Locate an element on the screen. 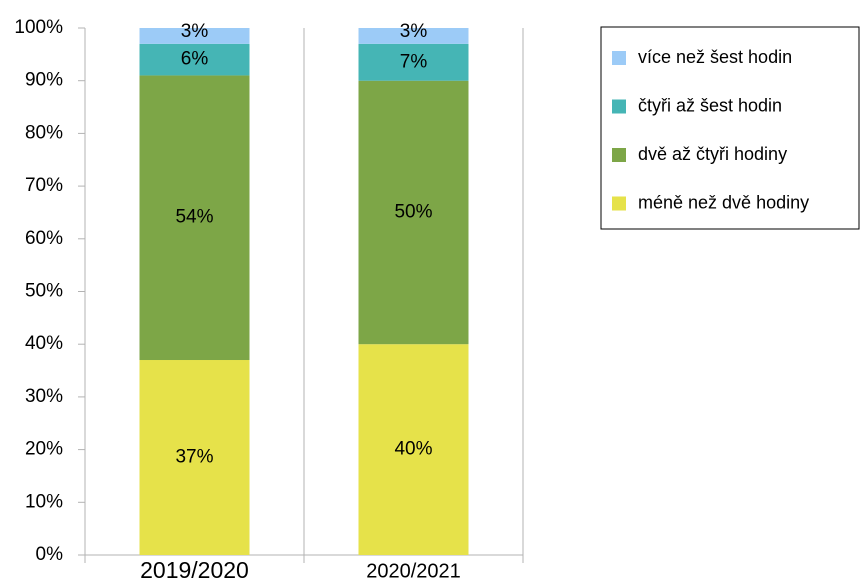  y-tick-label: 90% is located at coordinates (44, 80).